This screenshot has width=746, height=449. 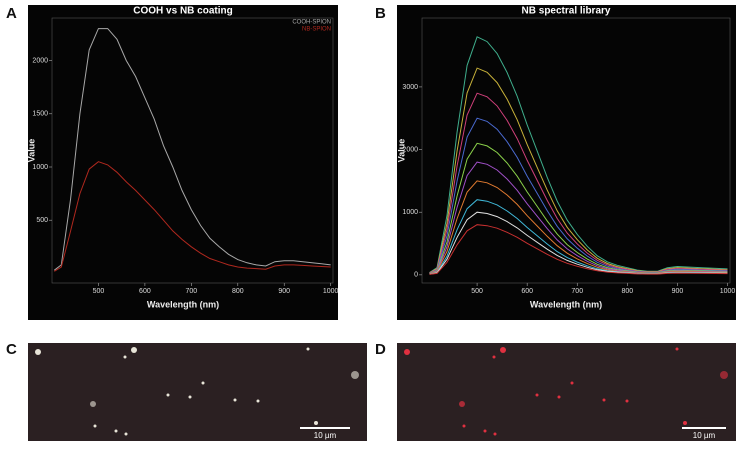 What do you see at coordinates (416, 275) in the screenshot?
I see `y-tick-label: 0` at bounding box center [416, 275].